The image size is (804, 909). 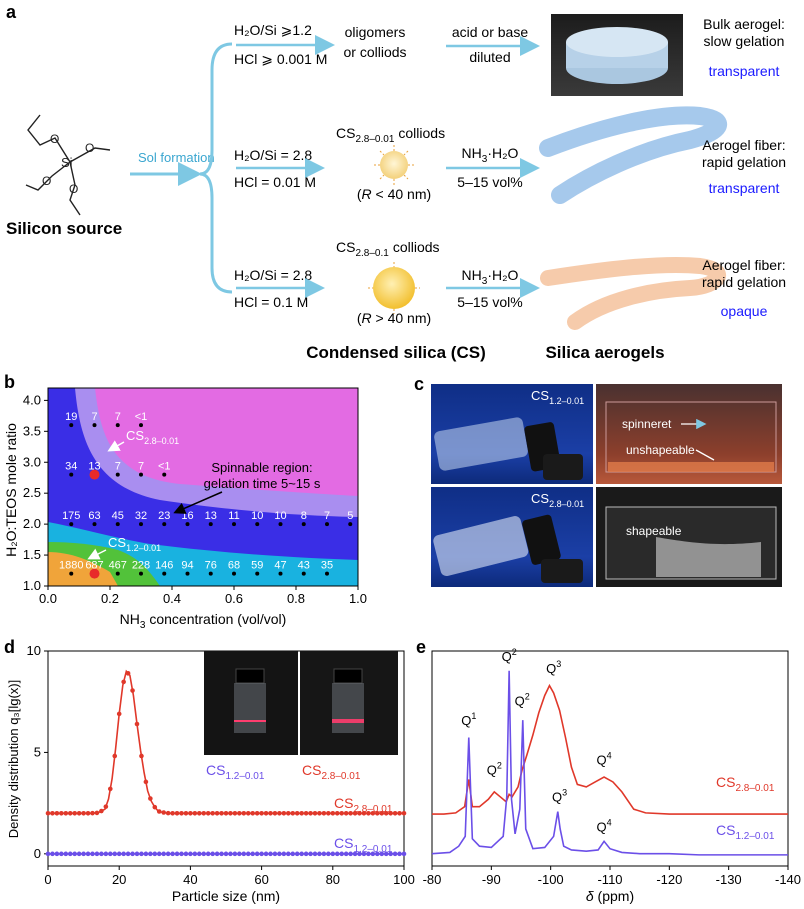 What do you see at coordinates (609, 879) in the screenshot?
I see `e-xtick-label: -110` at bounding box center [609, 879].